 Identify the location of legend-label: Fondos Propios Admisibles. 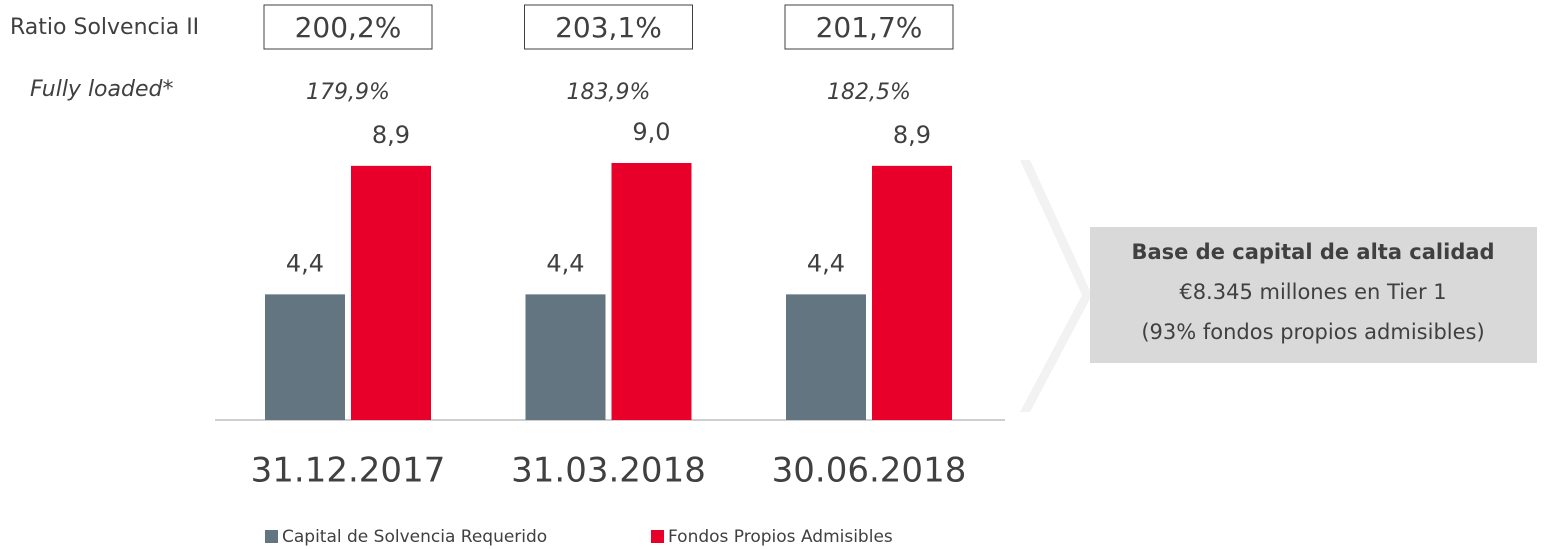
(780, 537).